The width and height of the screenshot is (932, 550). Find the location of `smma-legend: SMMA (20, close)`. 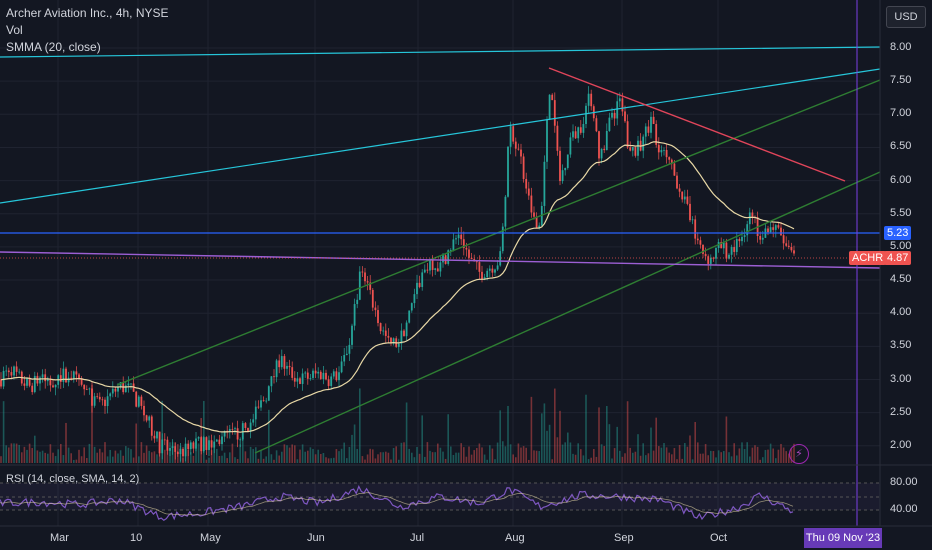

smma-legend: SMMA (20, close) is located at coordinates (53, 47).